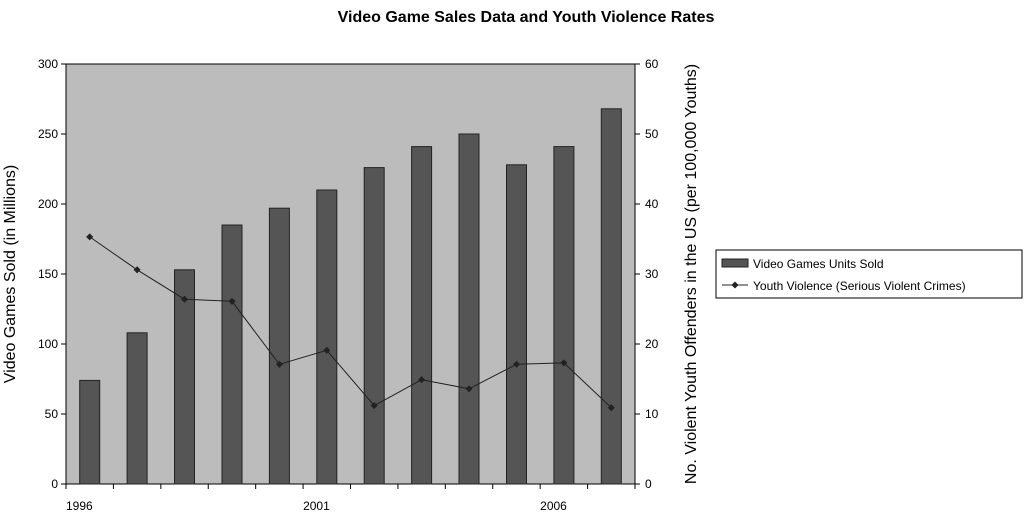  What do you see at coordinates (564, 315) in the screenshot?
I see `bar-2006` at bounding box center [564, 315].